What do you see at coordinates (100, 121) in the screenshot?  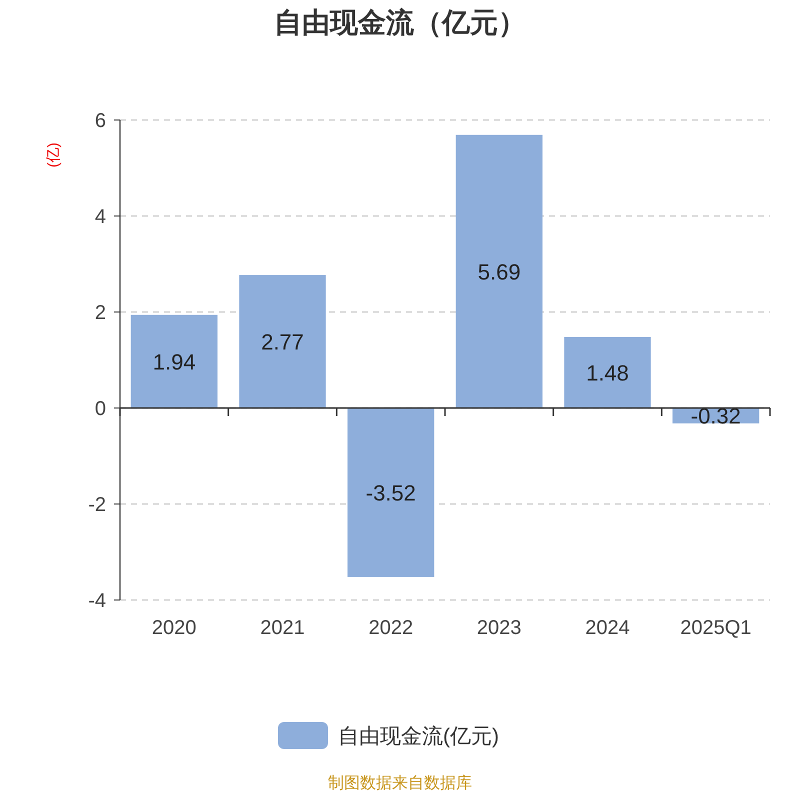 I see `y-tick-label: 6` at bounding box center [100, 121].